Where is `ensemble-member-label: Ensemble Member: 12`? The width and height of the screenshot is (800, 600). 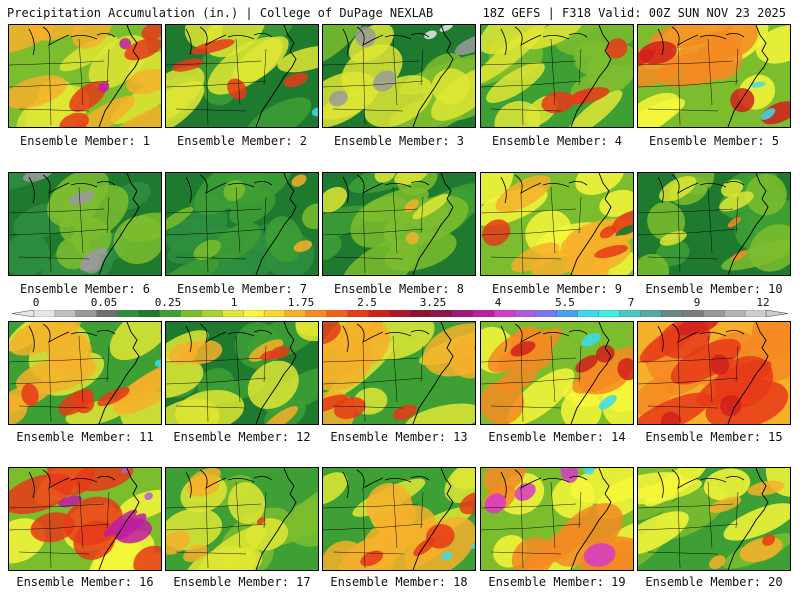
ensemble-member-label: Ensemble Member: 12 is located at coordinates (242, 437).